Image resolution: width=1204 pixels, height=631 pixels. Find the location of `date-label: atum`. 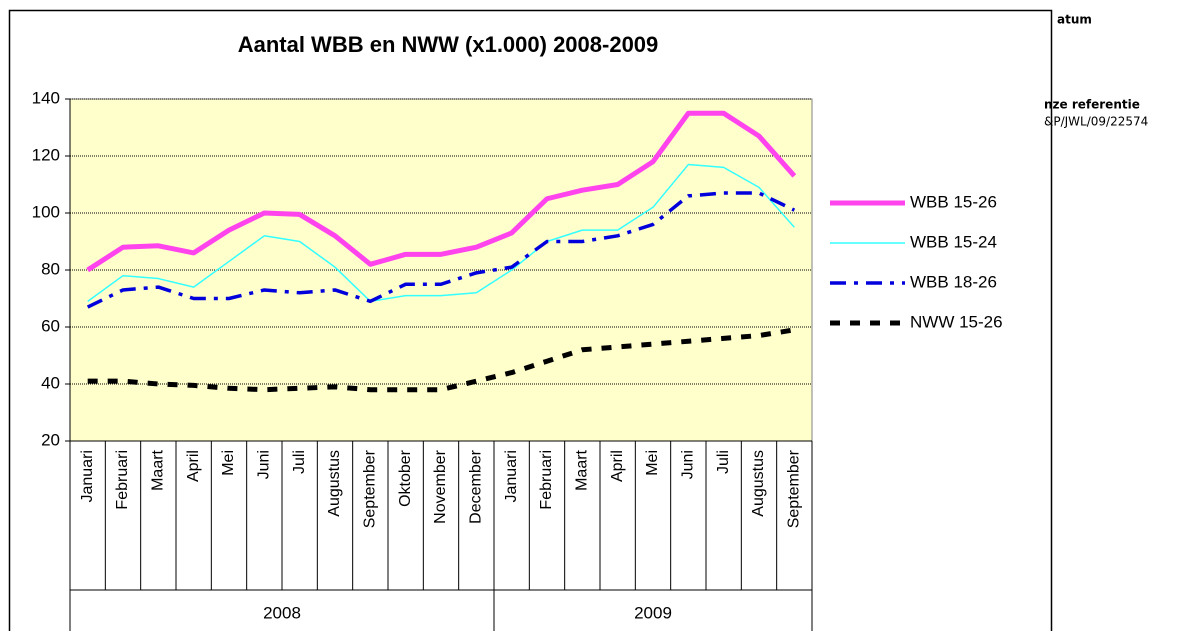

date-label: atum is located at coordinates (1074, 20).